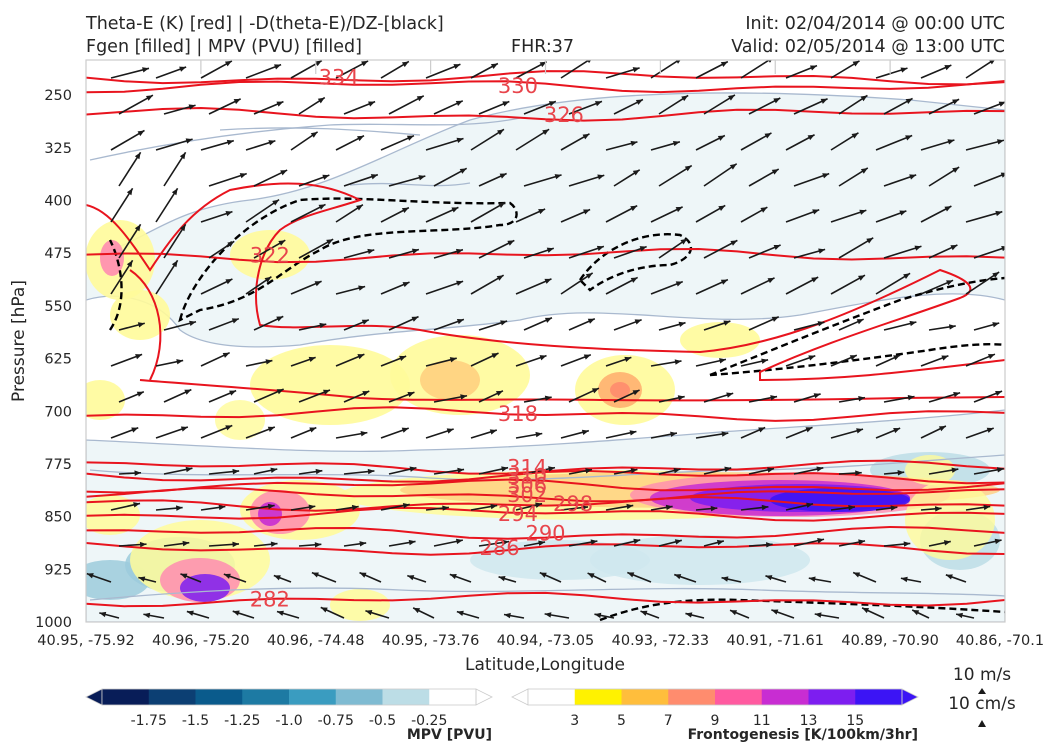  I want to click on colorbar-extend-high, so click(484, 697).